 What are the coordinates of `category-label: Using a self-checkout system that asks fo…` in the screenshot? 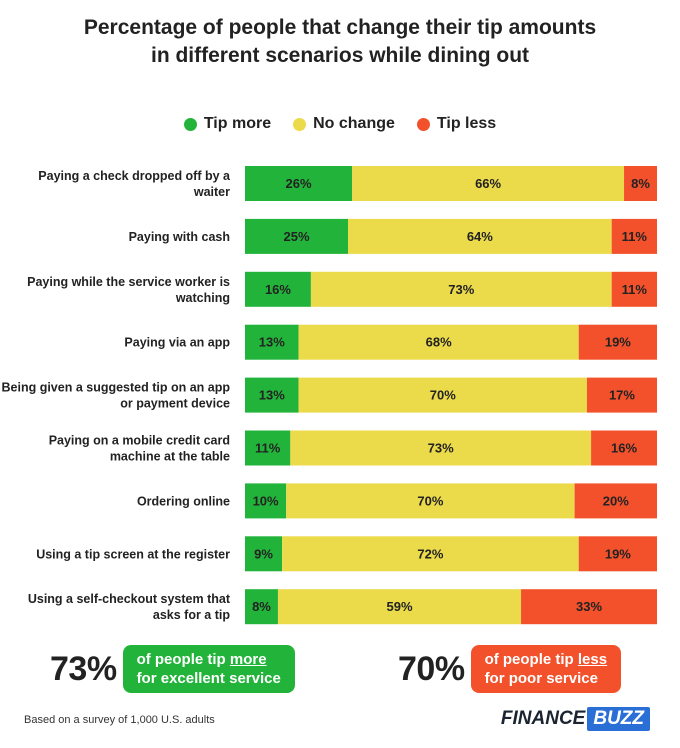 It's located at (129, 607).